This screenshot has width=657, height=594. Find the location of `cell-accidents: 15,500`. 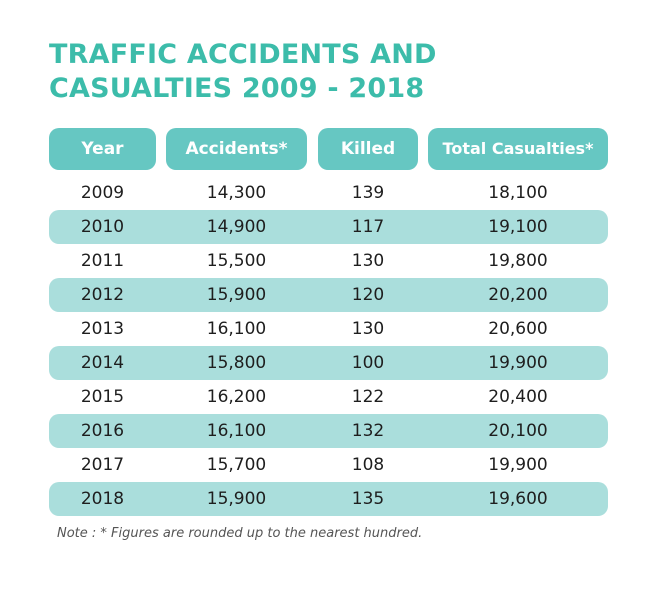

cell-accidents: 15,500 is located at coordinates (236, 261).